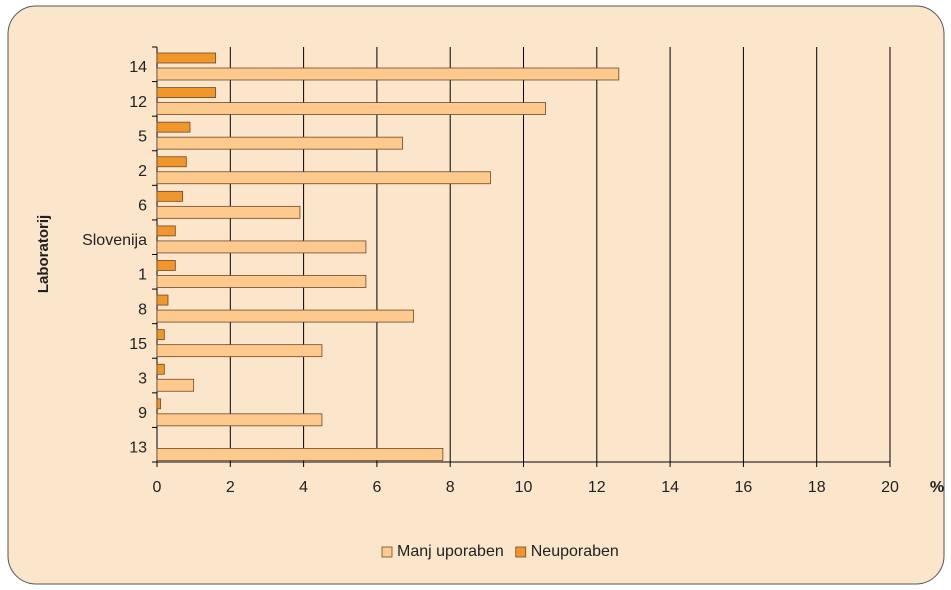 This screenshot has height=590, width=951. What do you see at coordinates (138, 344) in the screenshot?
I see `y-tick-label: 15` at bounding box center [138, 344].